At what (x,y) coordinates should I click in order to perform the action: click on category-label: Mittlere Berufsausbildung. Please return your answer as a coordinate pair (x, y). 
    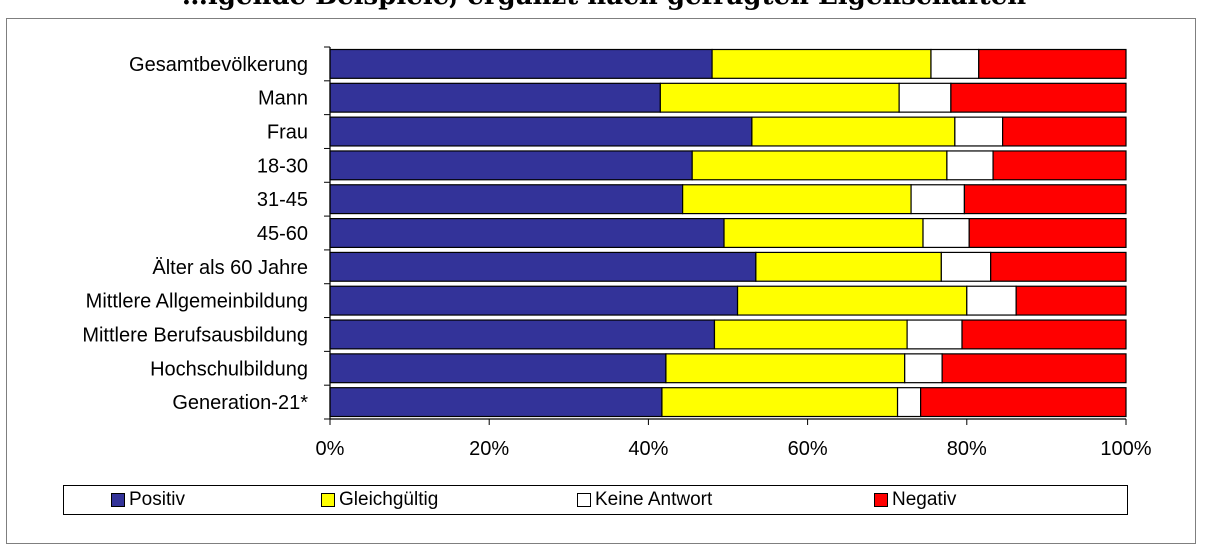
    Looking at the image, I should click on (195, 335).